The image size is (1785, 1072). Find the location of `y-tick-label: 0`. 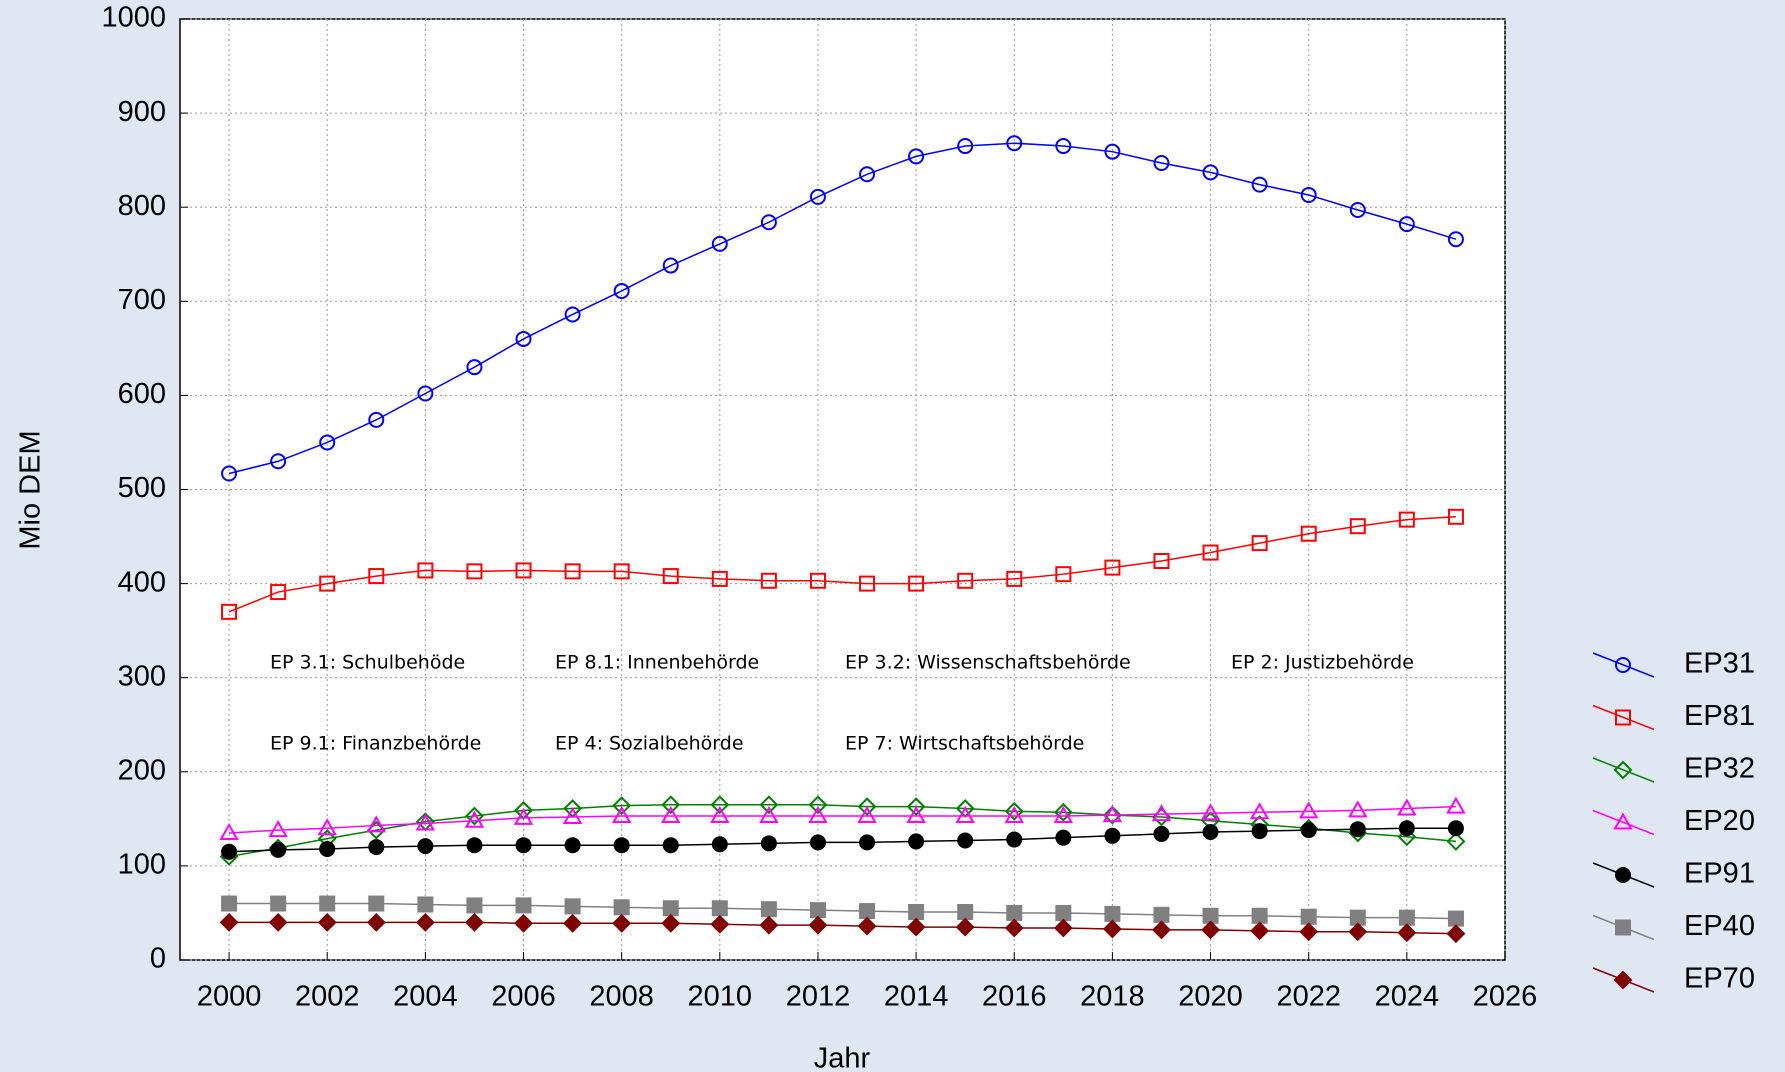

y-tick-label: 0 is located at coordinates (158, 959).